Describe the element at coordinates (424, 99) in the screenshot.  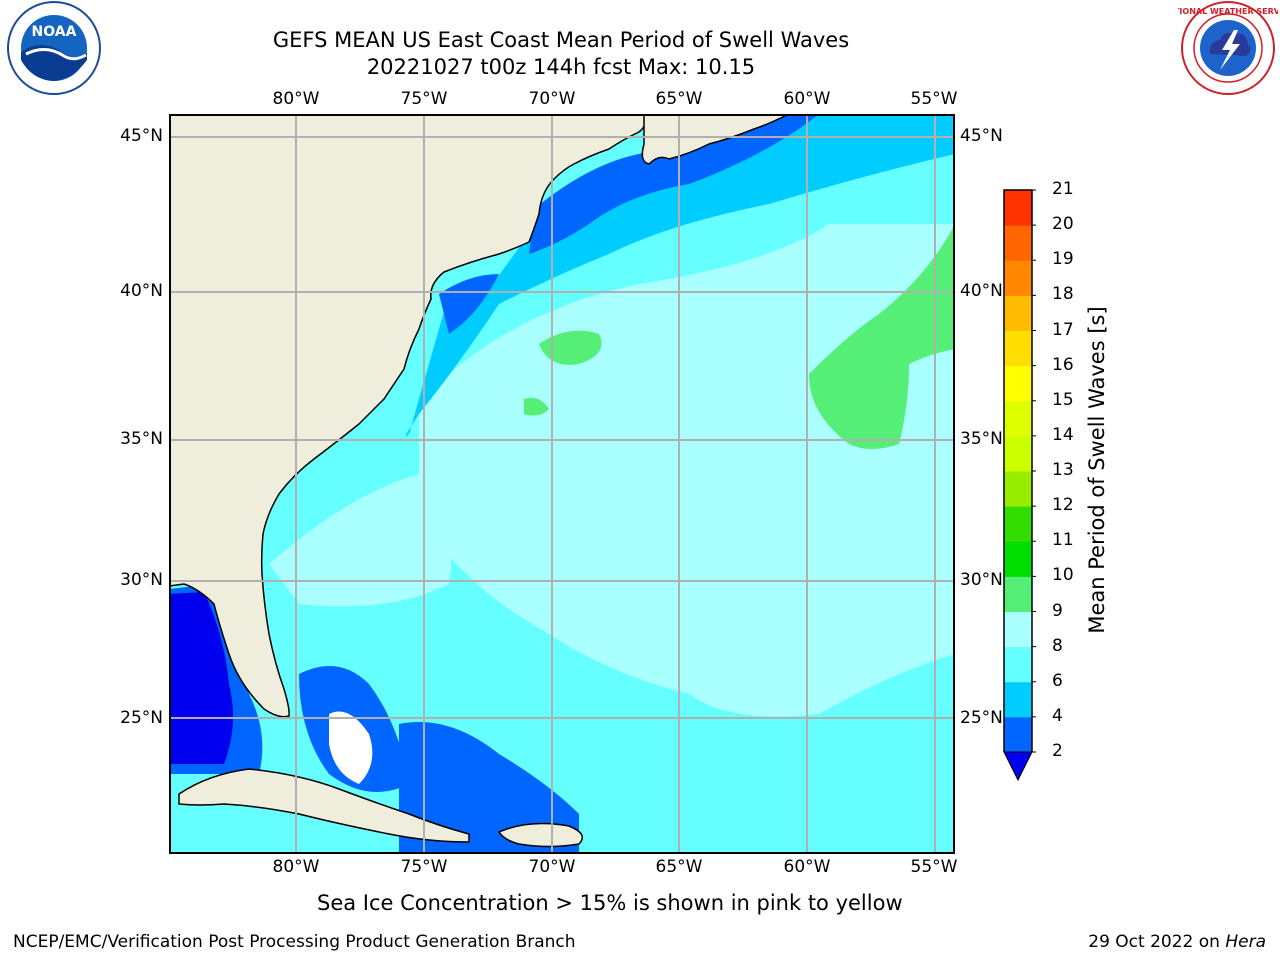
I see `lon-tick-top: 75°W` at that location.